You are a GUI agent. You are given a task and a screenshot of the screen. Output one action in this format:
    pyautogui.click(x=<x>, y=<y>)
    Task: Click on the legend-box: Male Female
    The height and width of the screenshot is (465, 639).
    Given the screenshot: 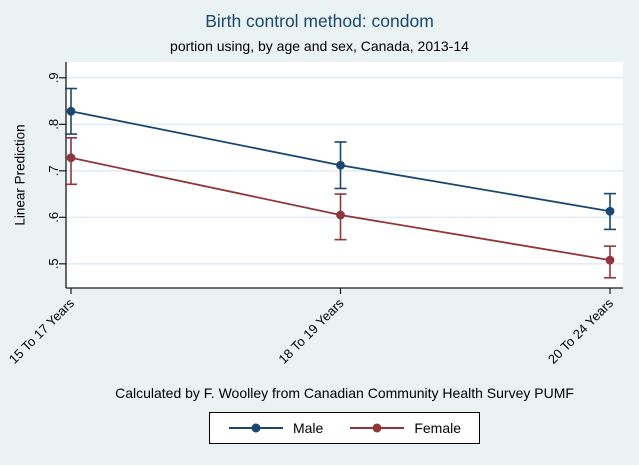 What is the action you would take?
    pyautogui.click(x=344, y=428)
    